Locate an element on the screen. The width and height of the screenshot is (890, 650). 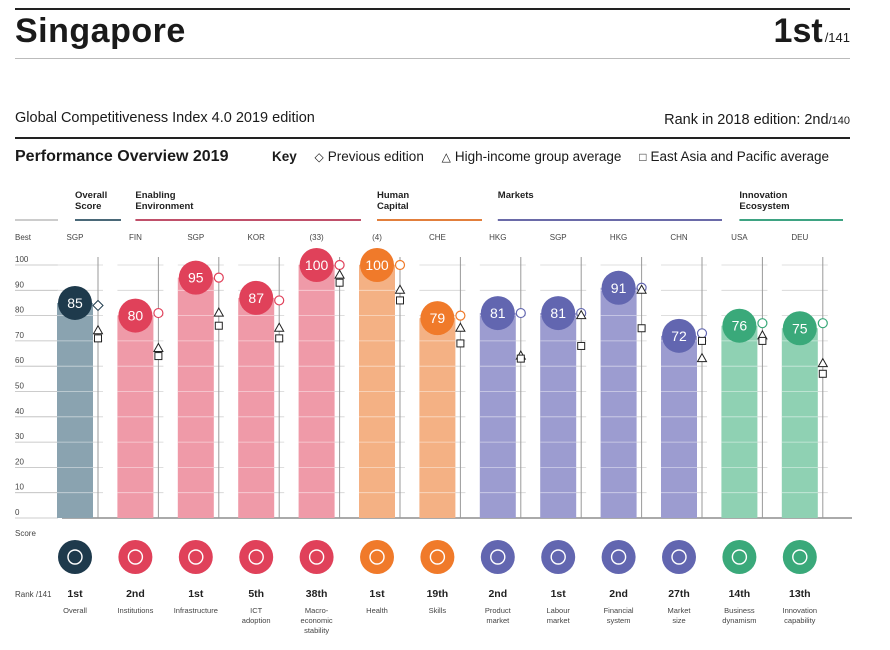
graduate-icon is located at coordinates (437, 557).